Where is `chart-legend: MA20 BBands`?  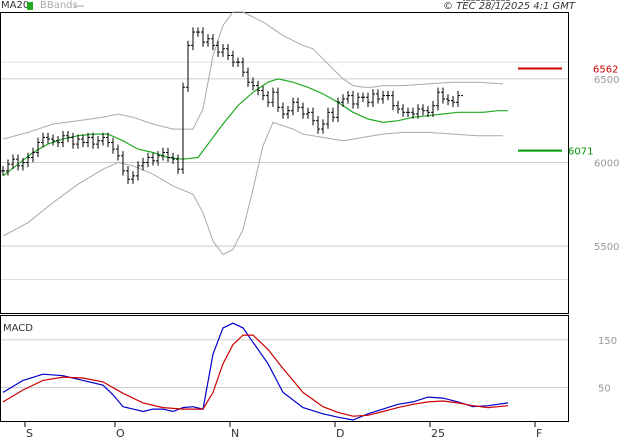 chart-legend: MA20 BBands is located at coordinates (42, 5).